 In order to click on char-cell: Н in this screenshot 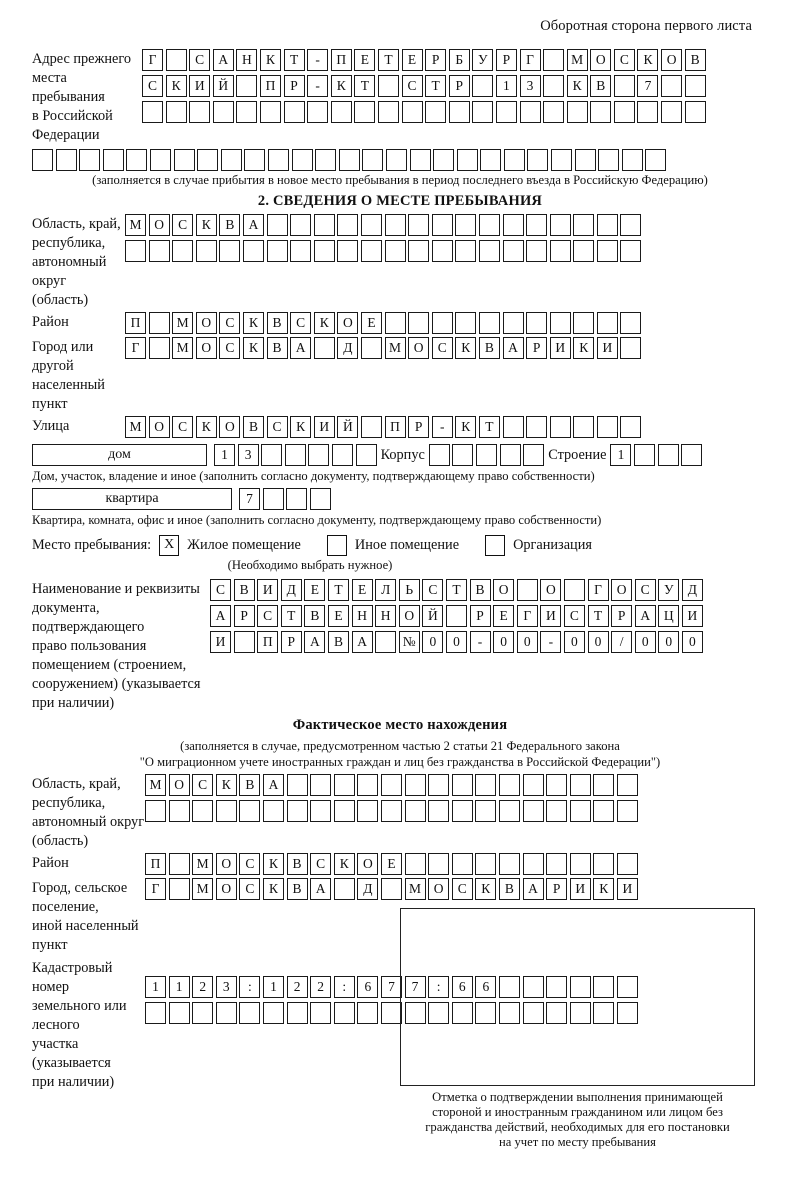, I will do `click(247, 60)`.